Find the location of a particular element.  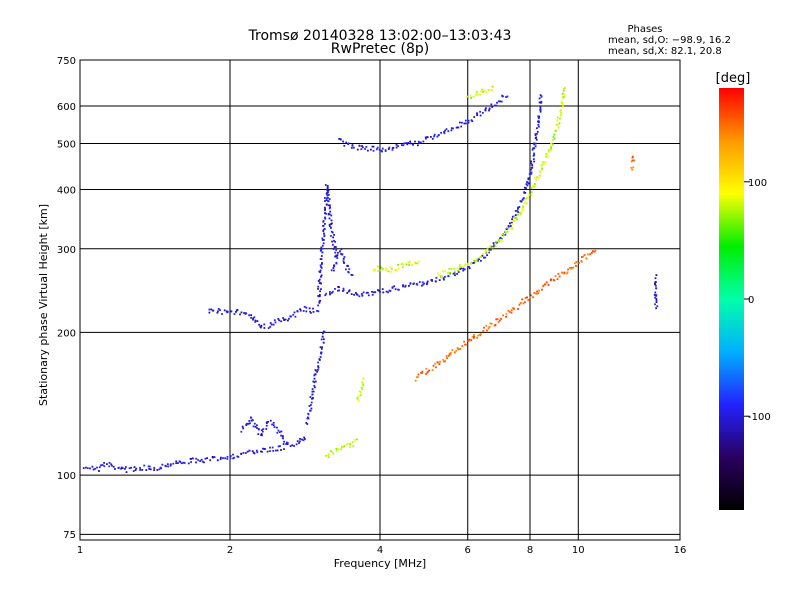

x-axis-label: Frequency [MHz] is located at coordinates (380, 563).